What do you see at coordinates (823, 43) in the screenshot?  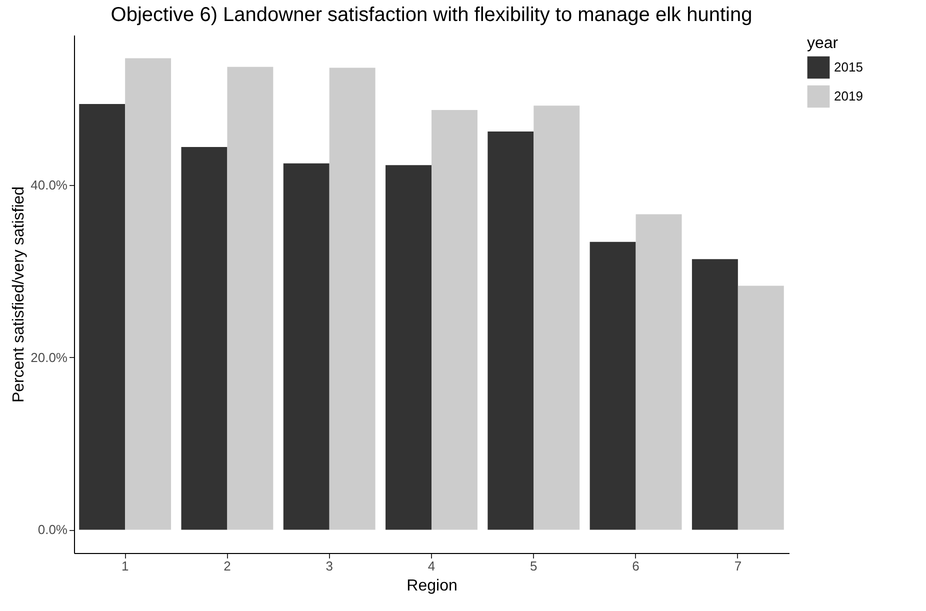 I see `legend-title: year` at bounding box center [823, 43].